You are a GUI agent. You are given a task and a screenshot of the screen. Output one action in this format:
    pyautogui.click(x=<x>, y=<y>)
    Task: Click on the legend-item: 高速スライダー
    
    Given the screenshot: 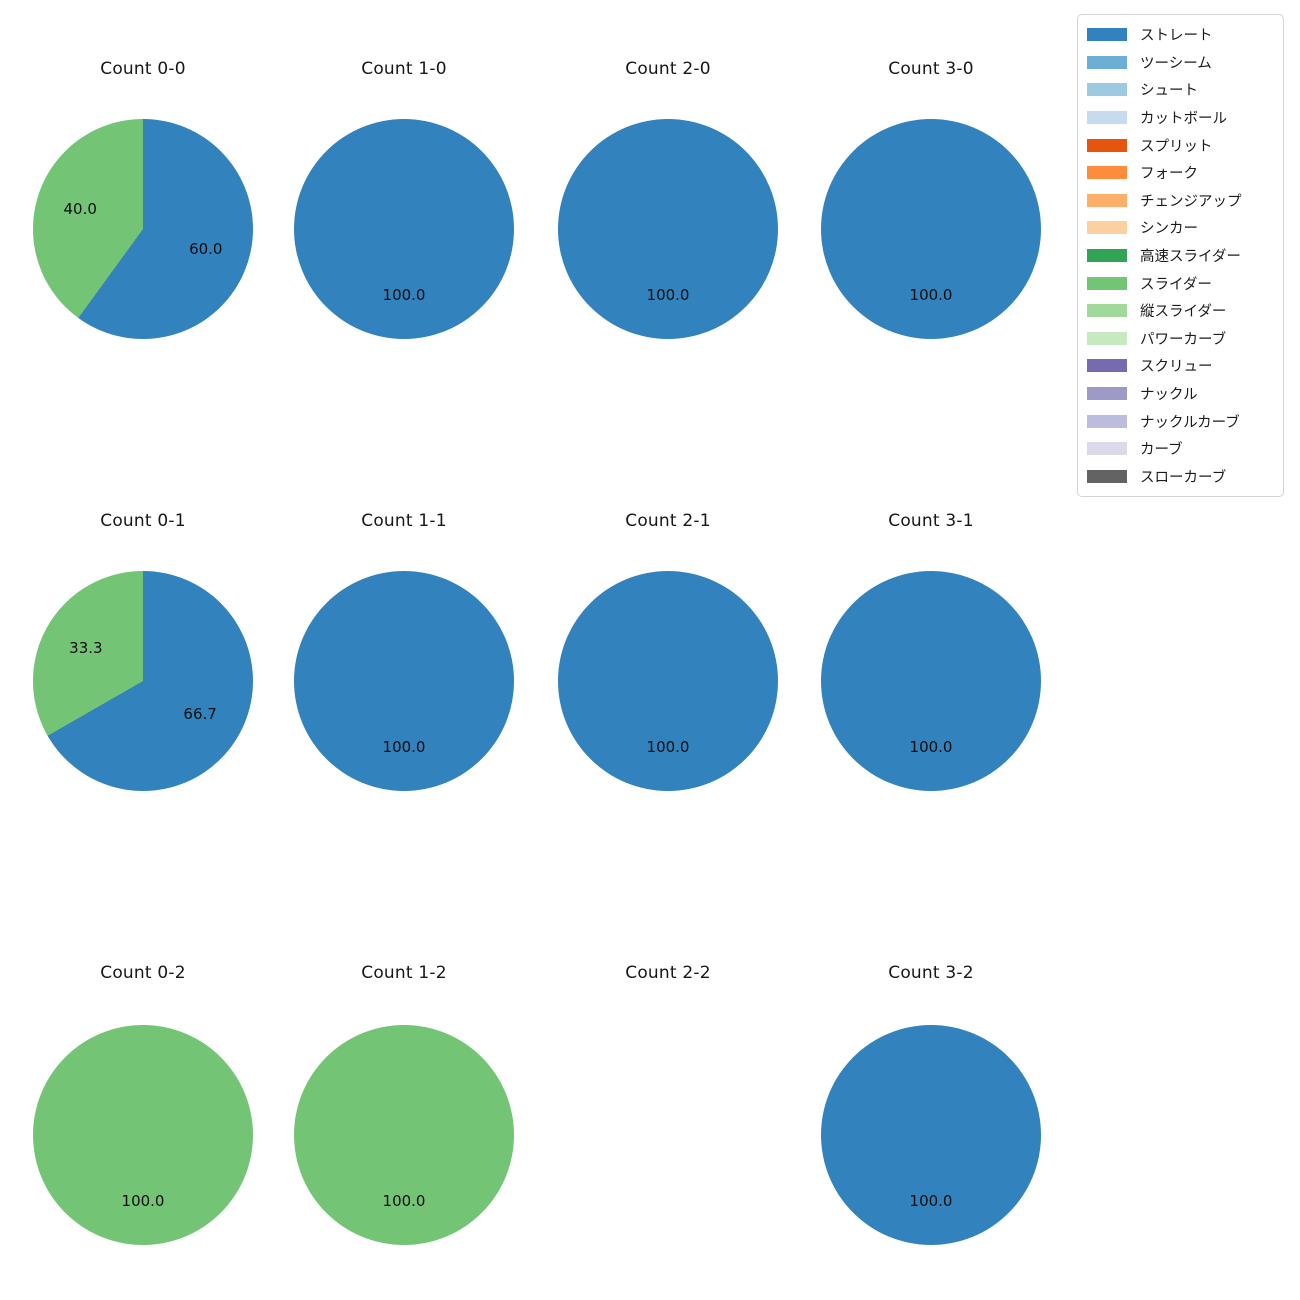 What is the action you would take?
    pyautogui.click(x=1180, y=256)
    